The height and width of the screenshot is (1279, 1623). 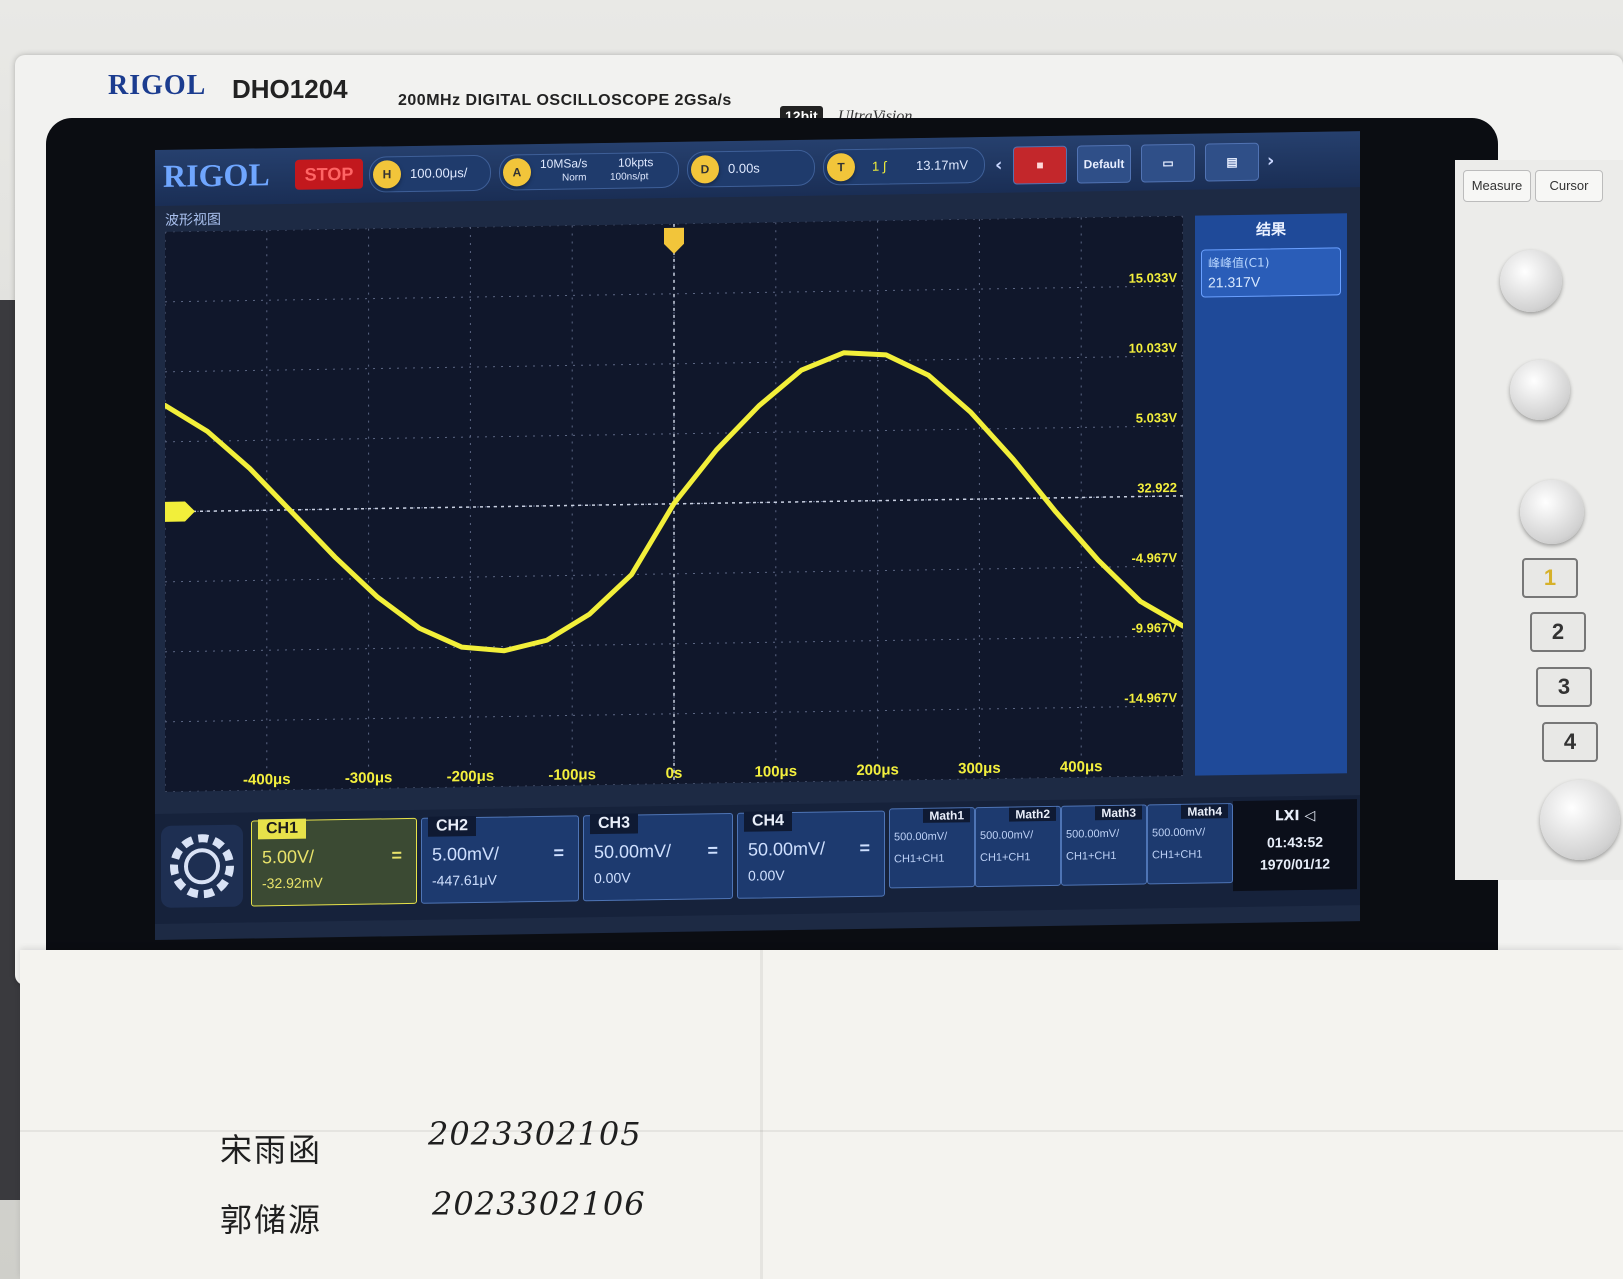 I want to click on timebase-icon: H, so click(x=387, y=174).